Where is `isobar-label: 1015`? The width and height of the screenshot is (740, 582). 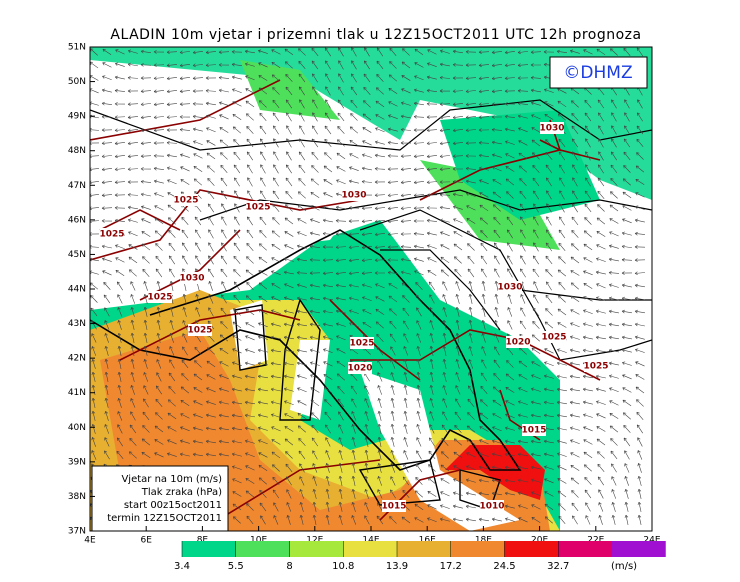 isobar-label: 1015 is located at coordinates (533, 431).